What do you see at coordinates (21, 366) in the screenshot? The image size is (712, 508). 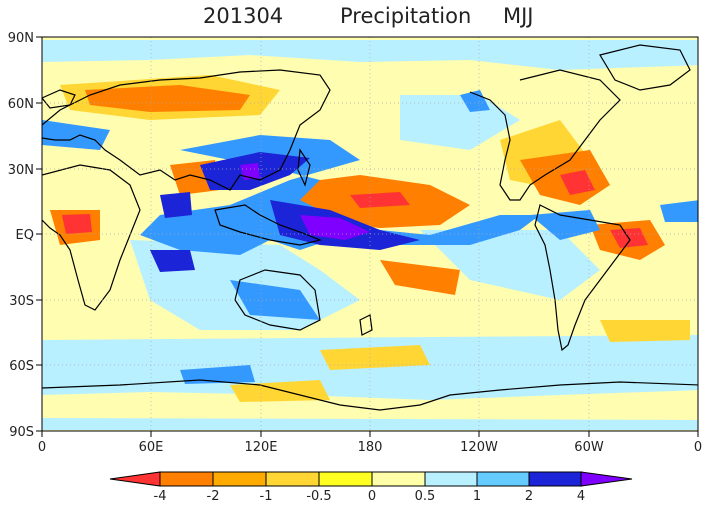 I see `lat-label-60s: 60S` at bounding box center [21, 366].